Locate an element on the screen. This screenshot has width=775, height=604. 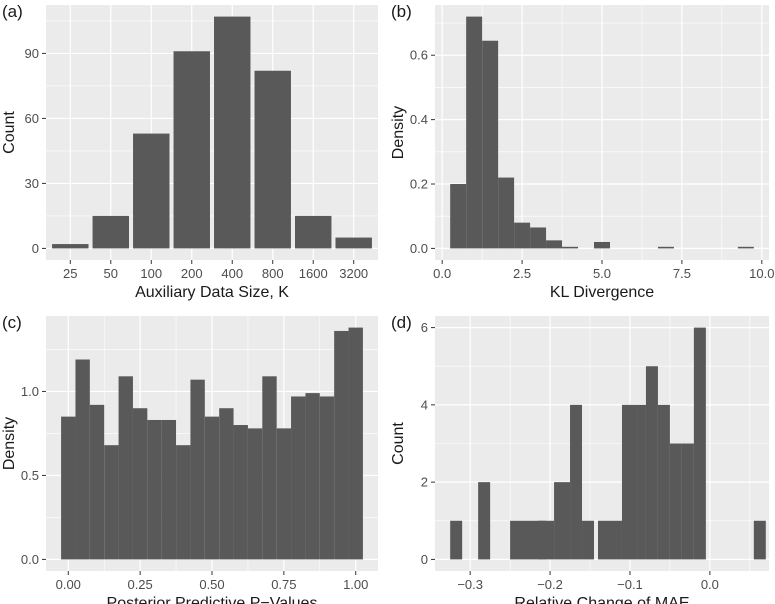
panel-c-xtick-label: 1.00 is located at coordinates (355, 584).